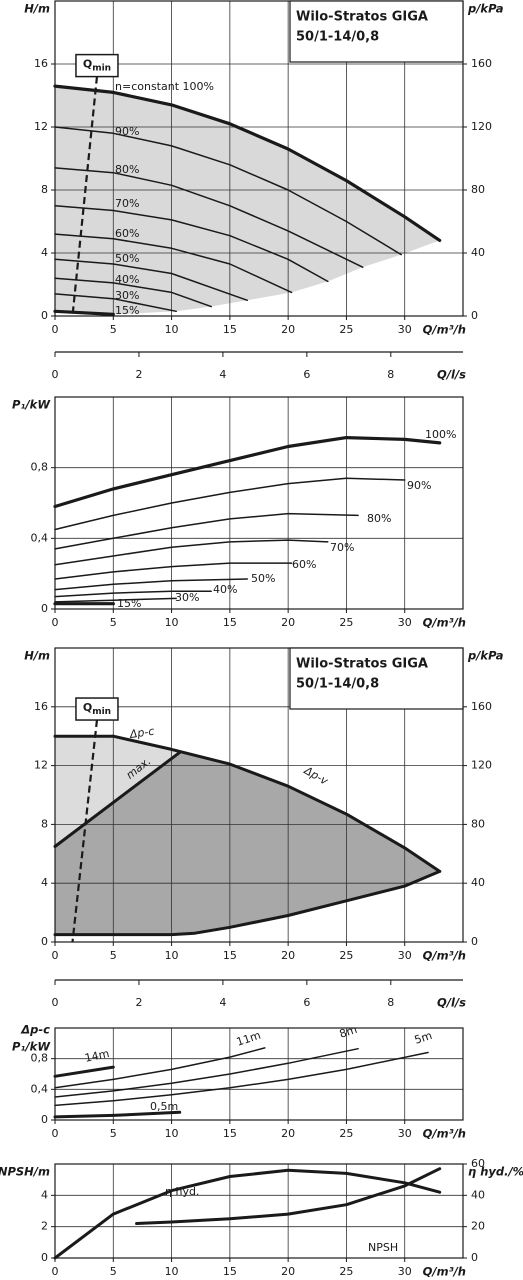 The height and width of the screenshot is (1280, 523). Describe the element at coordinates (127, 258) in the screenshot. I see `curve-label: 50%` at that location.